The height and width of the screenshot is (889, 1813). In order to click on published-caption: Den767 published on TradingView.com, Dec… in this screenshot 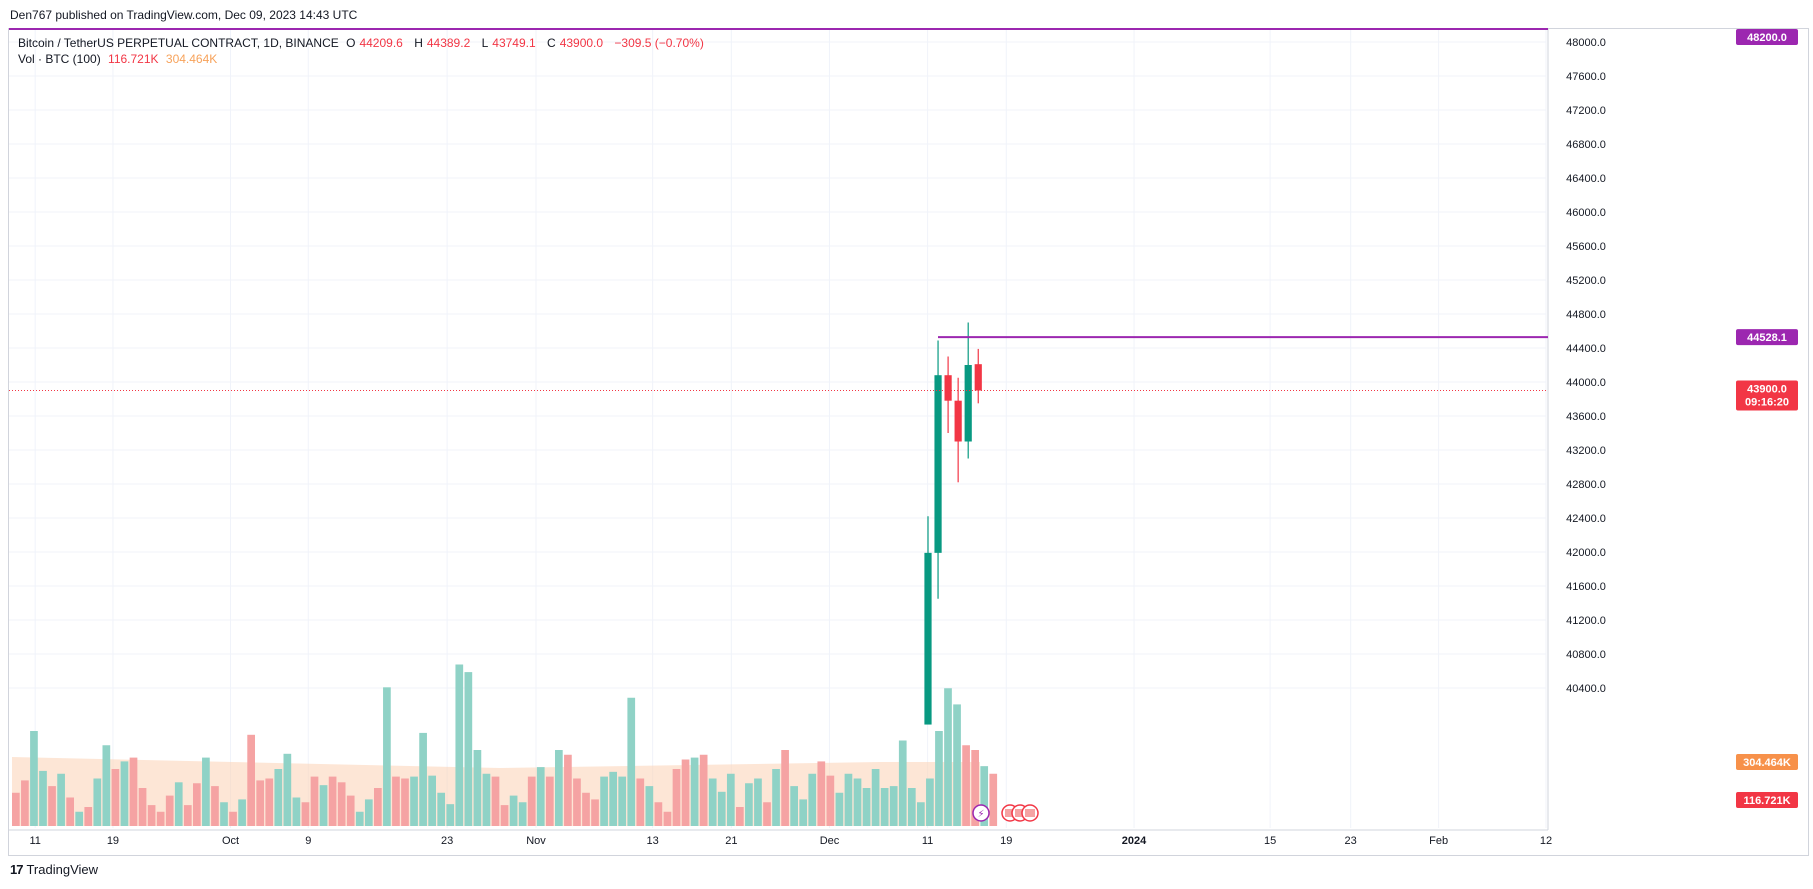, I will do `click(184, 15)`.